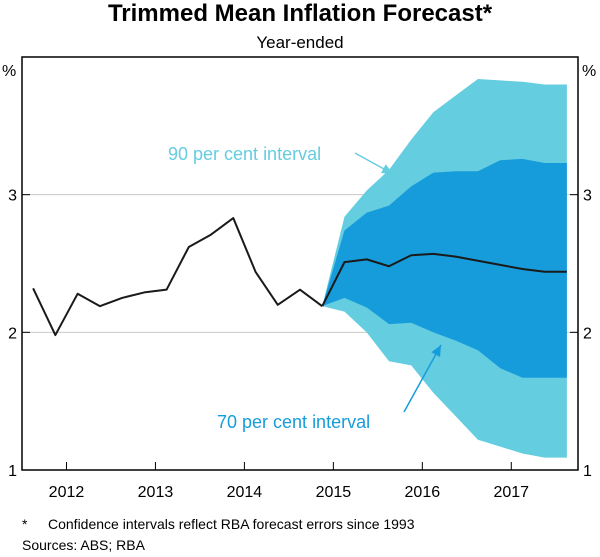 The height and width of the screenshot is (557, 600). I want to click on arrow-90-head, so click(386, 169).